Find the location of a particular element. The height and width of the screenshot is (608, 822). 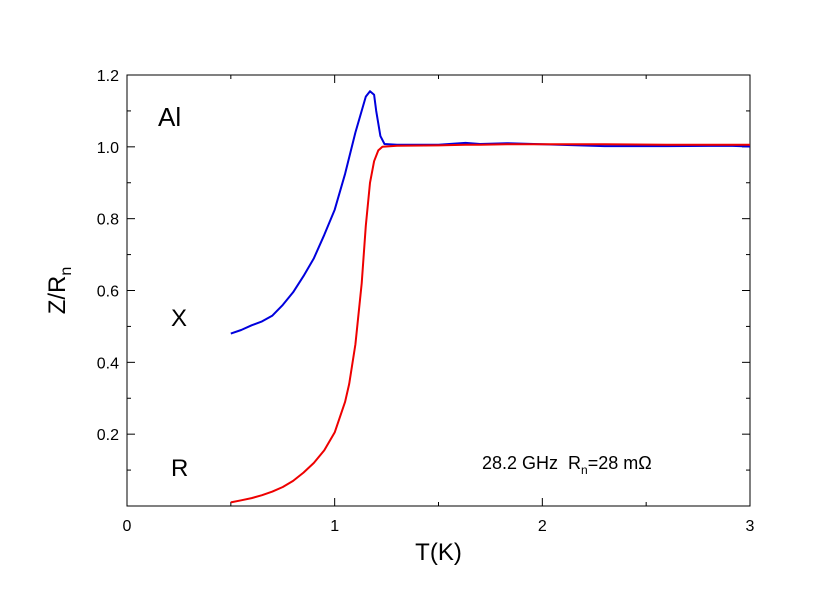

material-label: Al is located at coordinates (169, 117).